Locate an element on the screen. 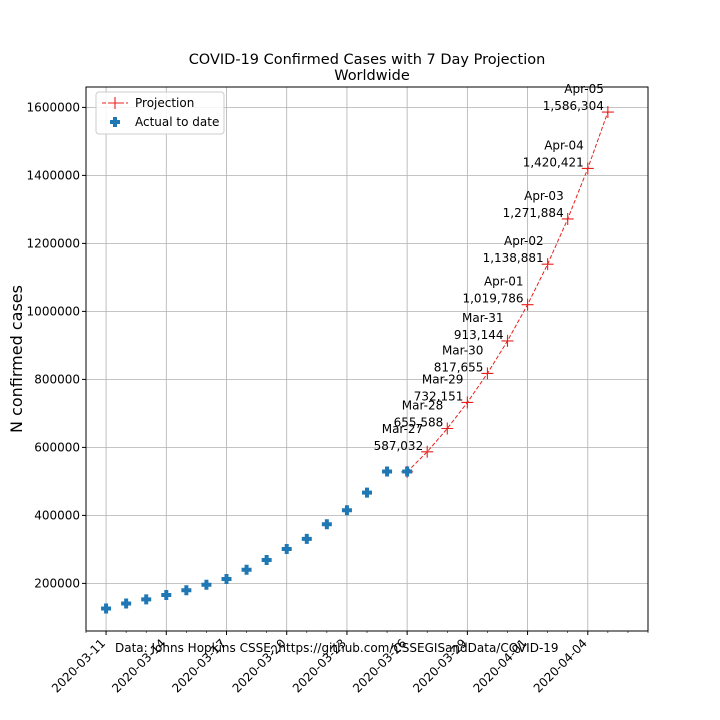  annotation-date: Mar-31 is located at coordinates (482, 318).